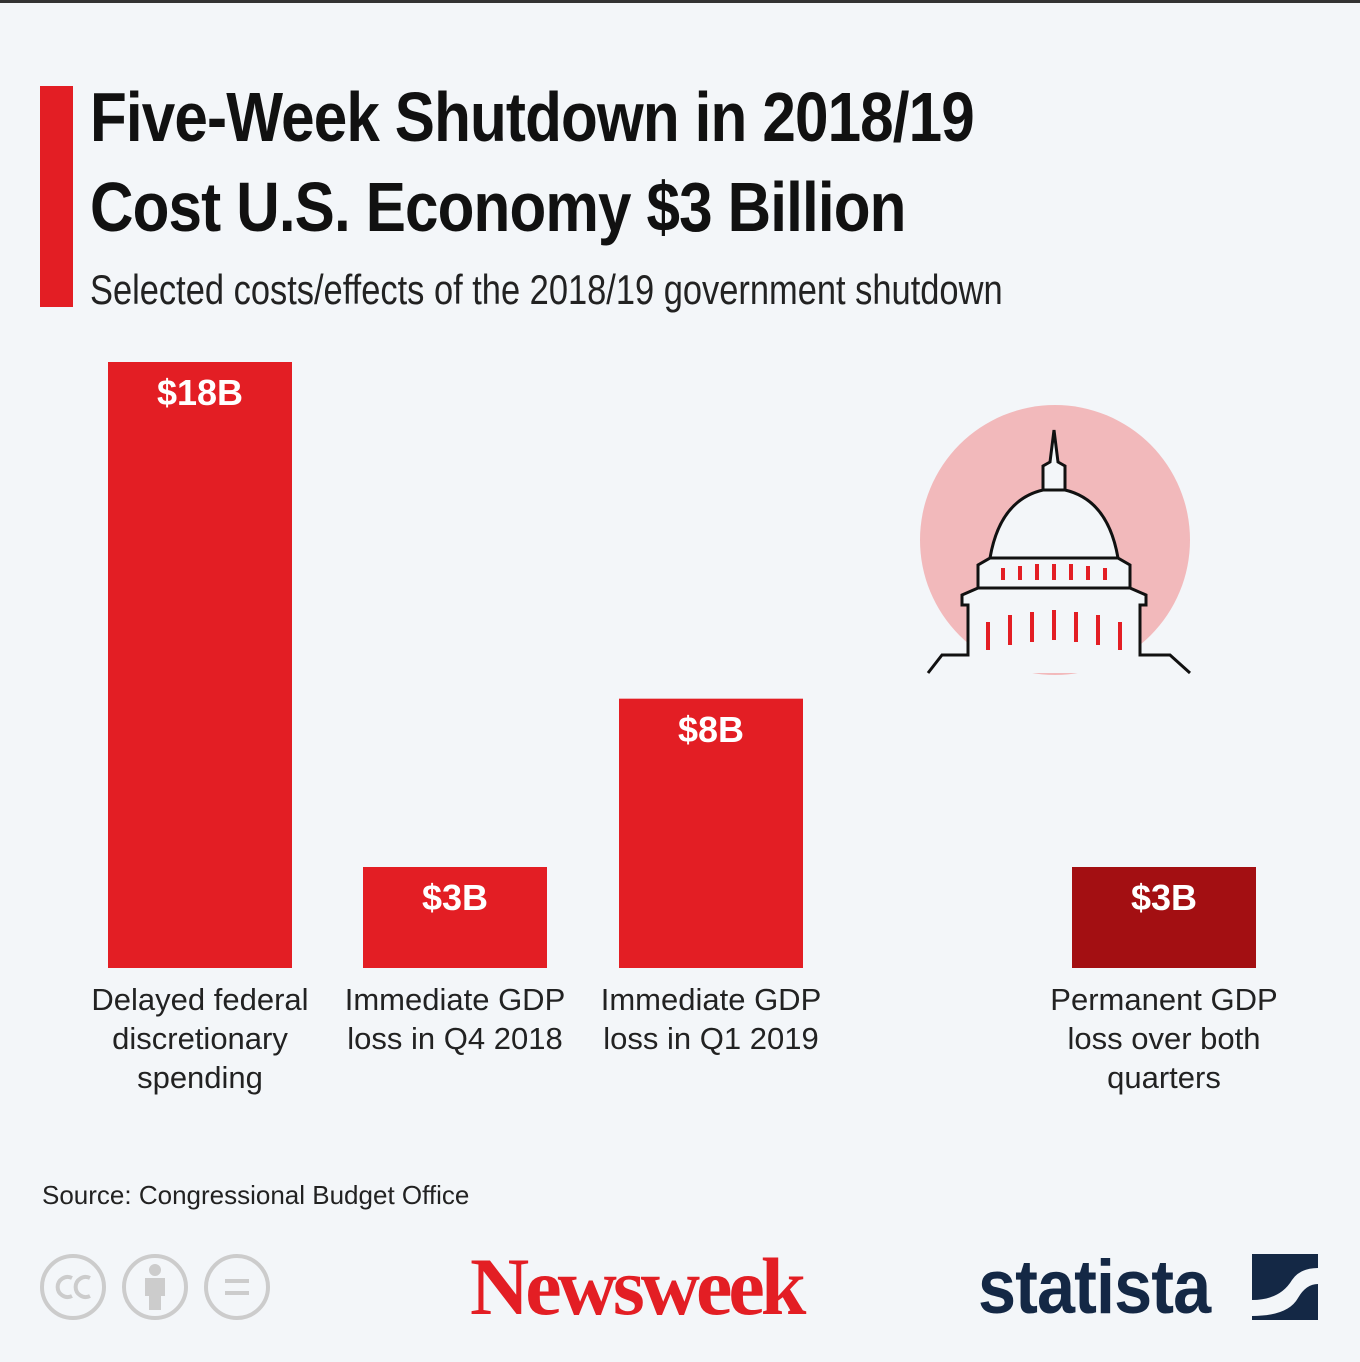 The width and height of the screenshot is (1360, 1362). Describe the element at coordinates (1056, 540) in the screenshot. I see `capitol-icon` at that location.